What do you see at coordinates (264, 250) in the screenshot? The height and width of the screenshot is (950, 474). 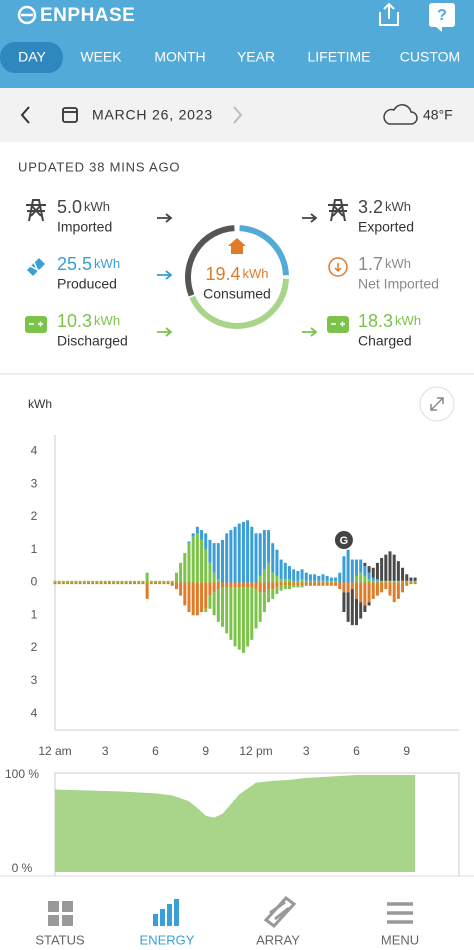 I see `donut-arc` at bounding box center [264, 250].